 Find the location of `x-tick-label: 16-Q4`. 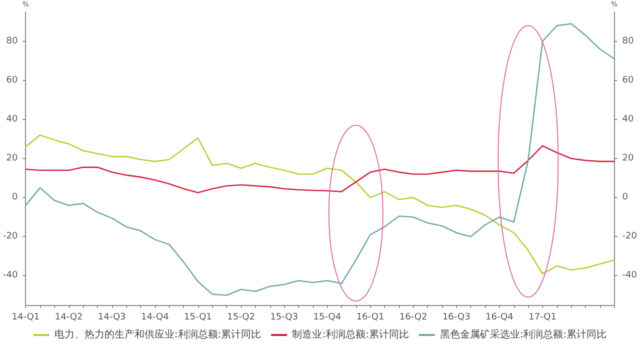

x-tick-label: 16-Q4 is located at coordinates (500, 317).